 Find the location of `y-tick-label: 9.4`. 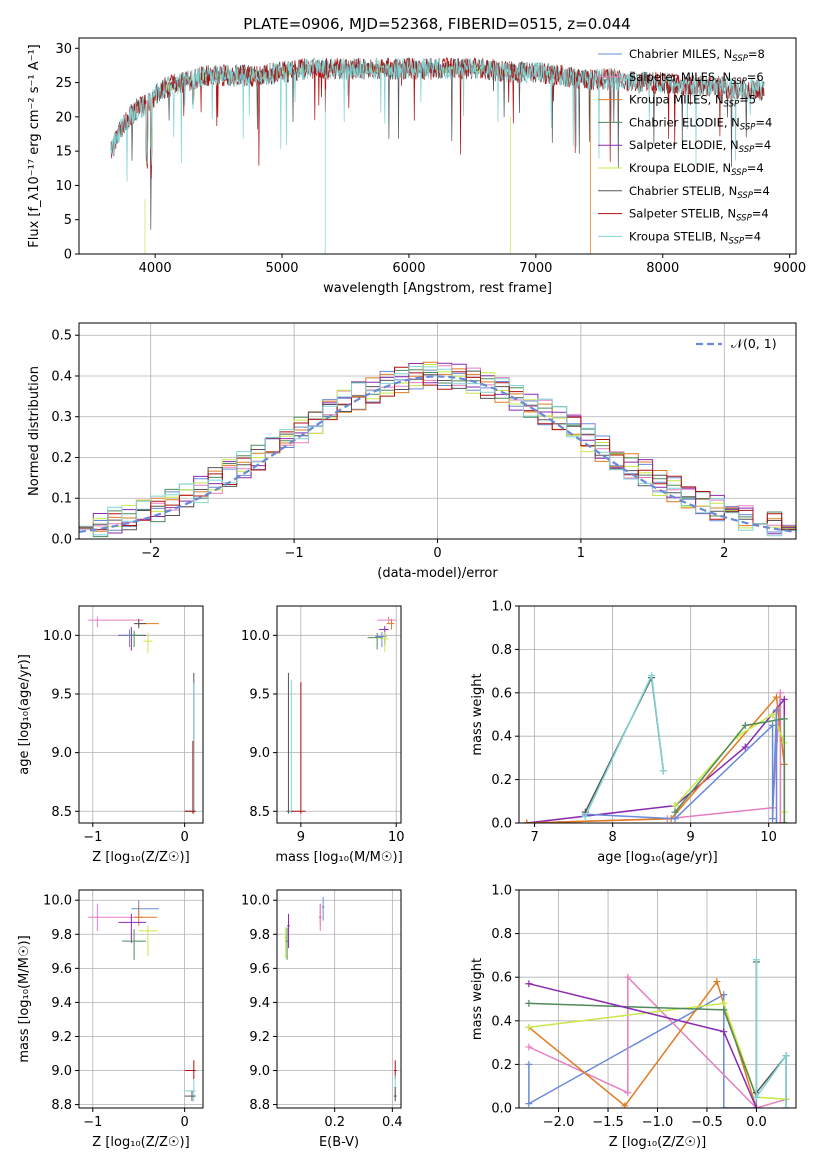

y-tick-label: 9.4 is located at coordinates (61, 1003).